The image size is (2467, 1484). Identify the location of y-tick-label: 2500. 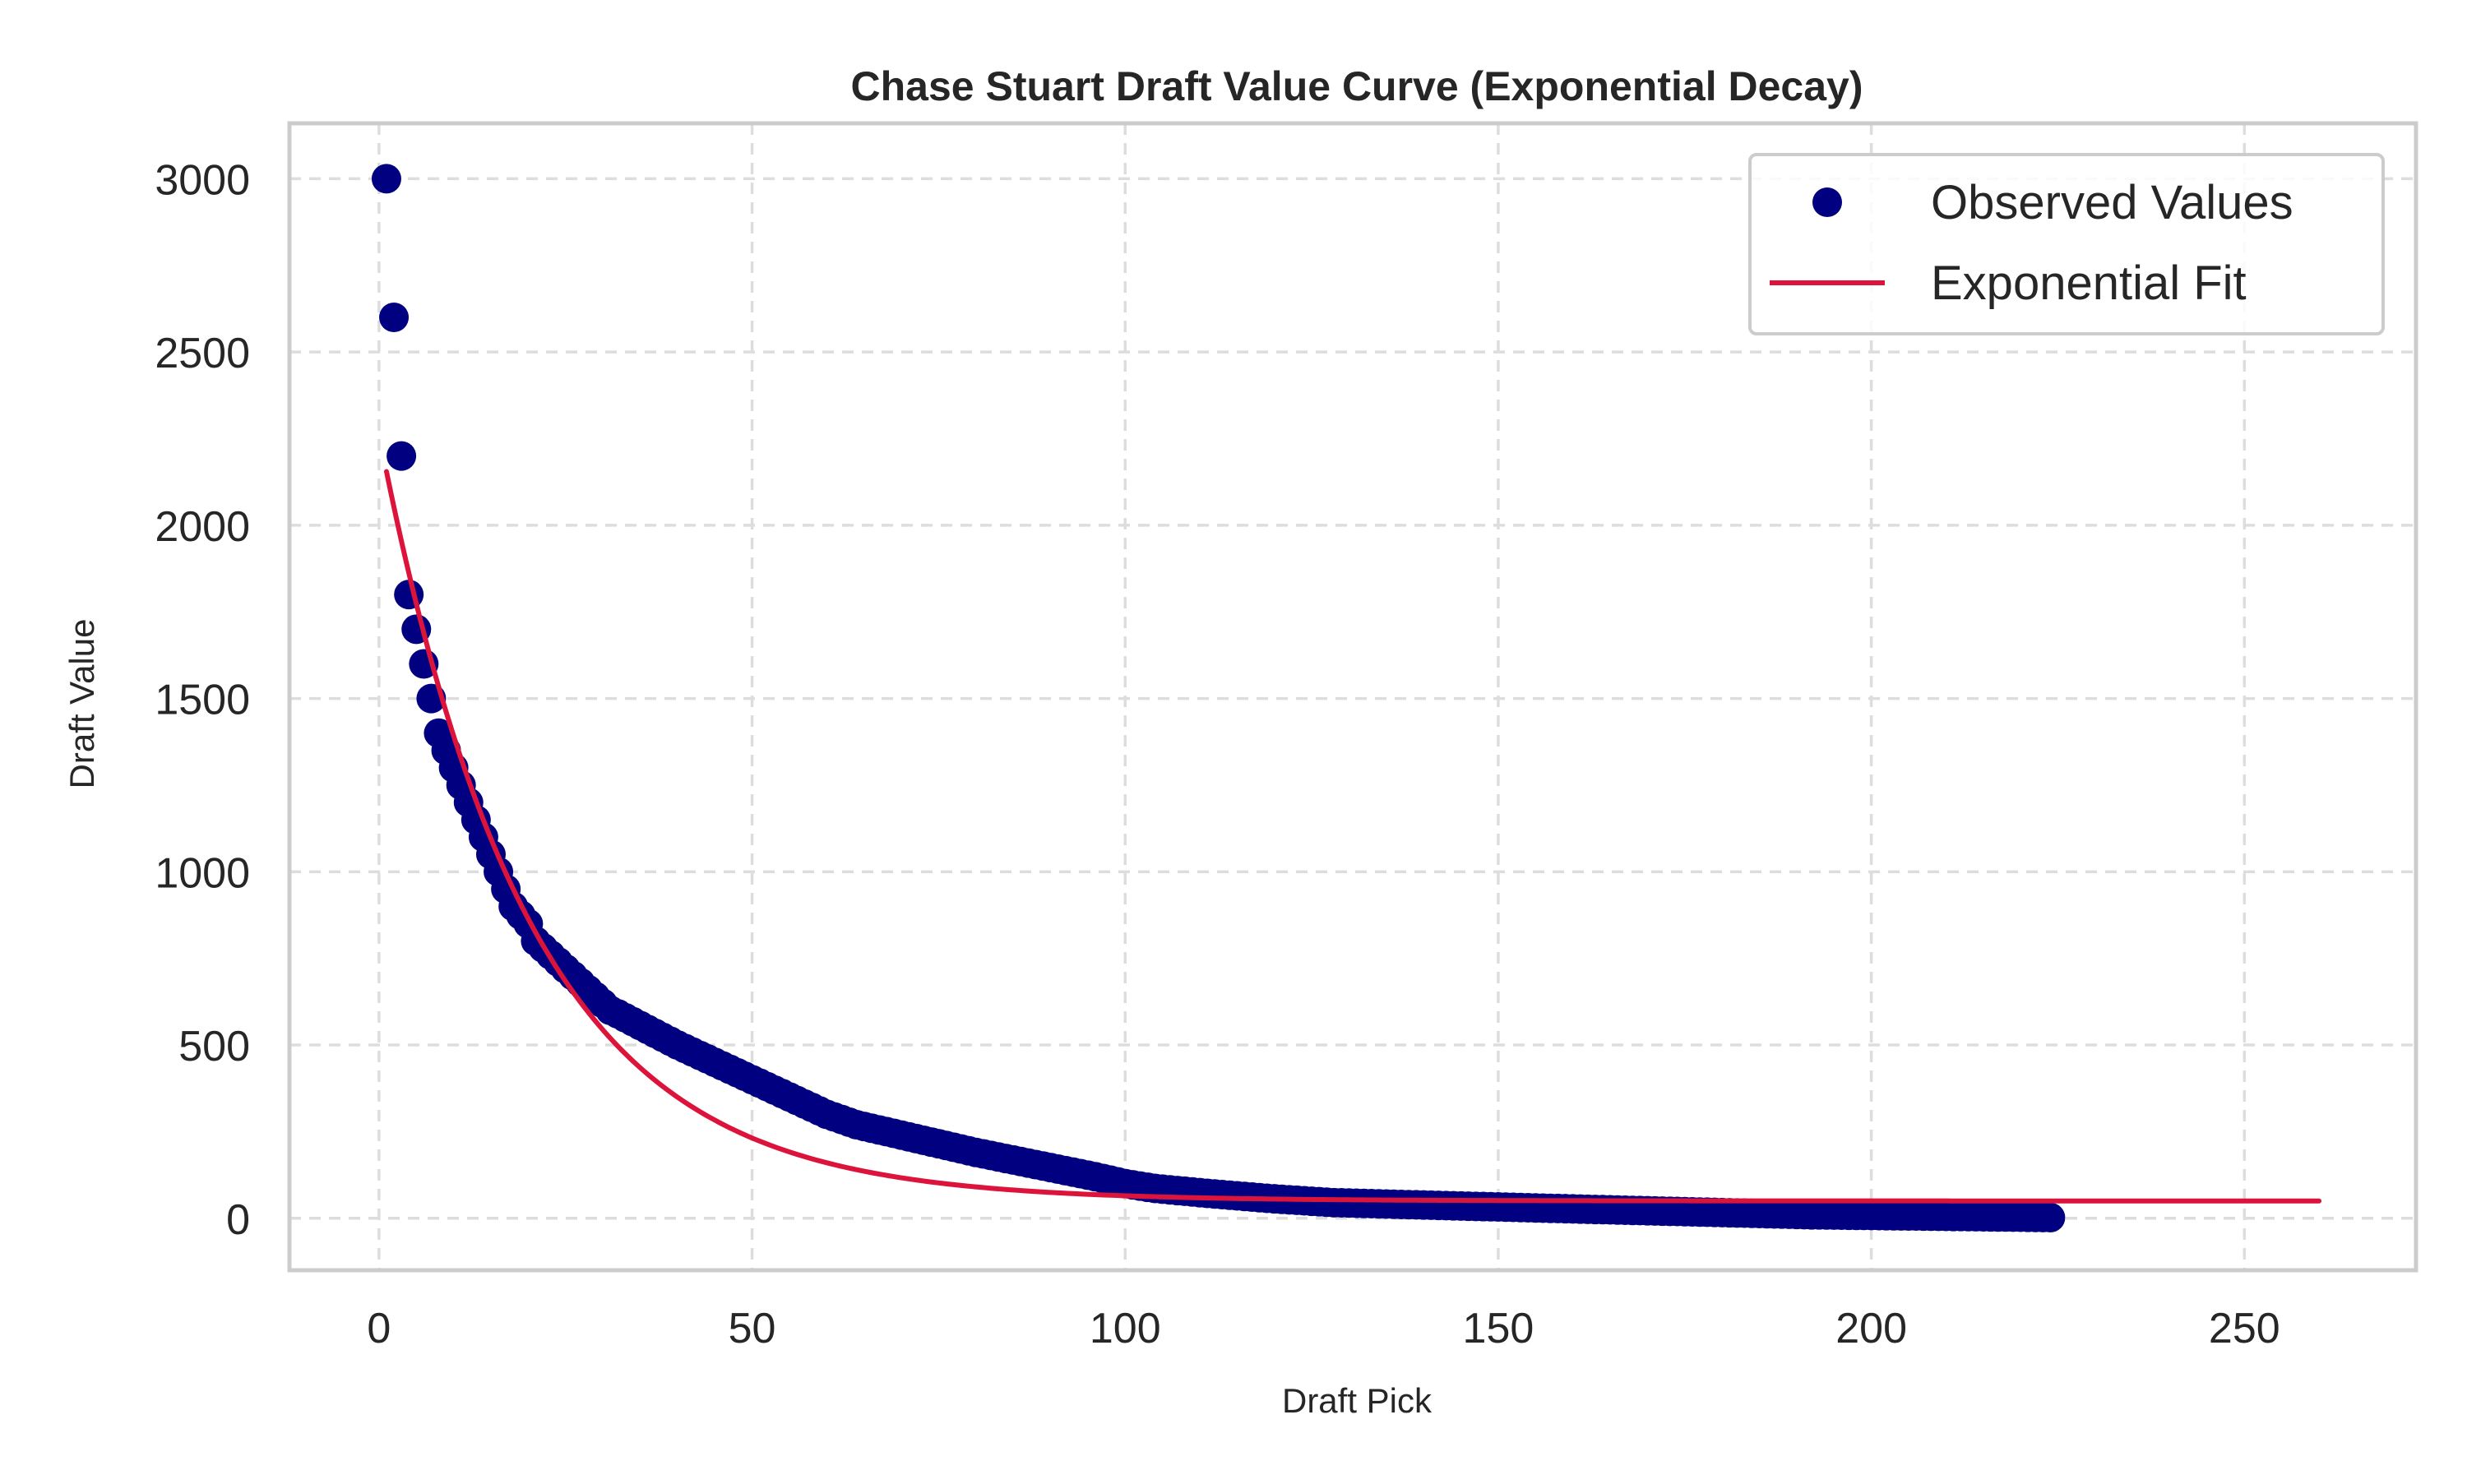
(203, 353).